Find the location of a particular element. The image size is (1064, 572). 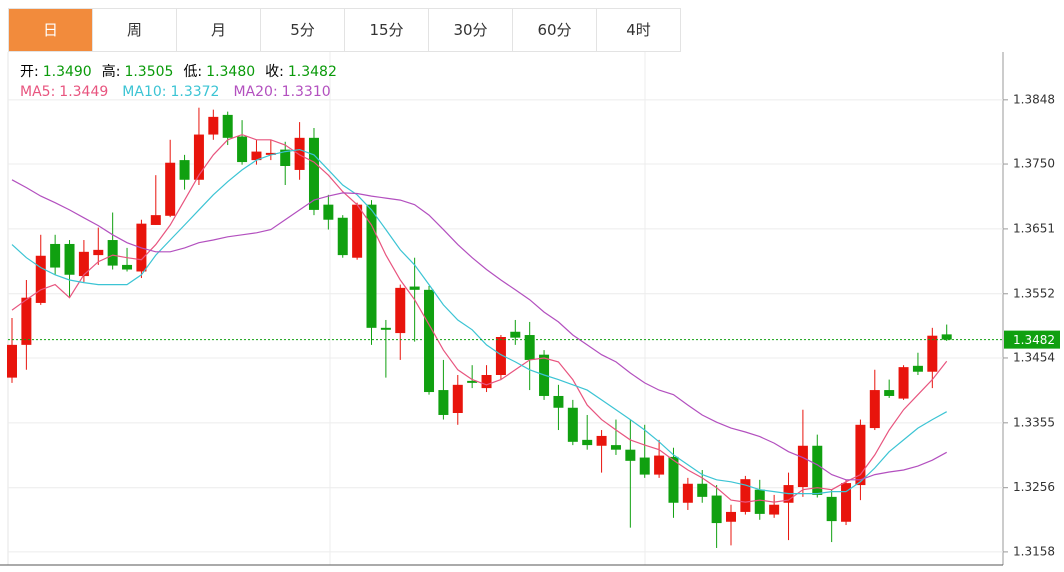

y-tick-label: 1.3158 is located at coordinates (1034, 551).